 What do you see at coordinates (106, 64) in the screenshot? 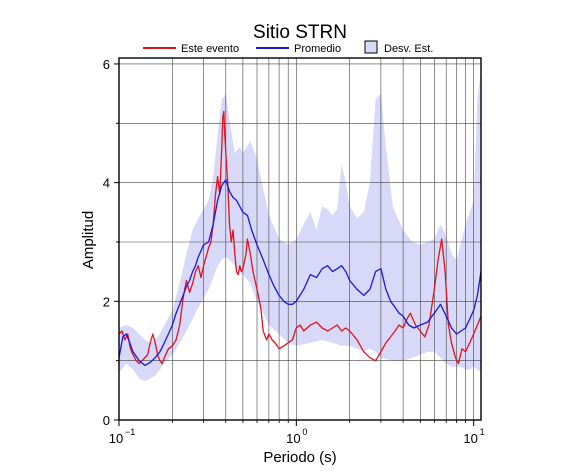
I see `y-tick-label: 6` at bounding box center [106, 64].